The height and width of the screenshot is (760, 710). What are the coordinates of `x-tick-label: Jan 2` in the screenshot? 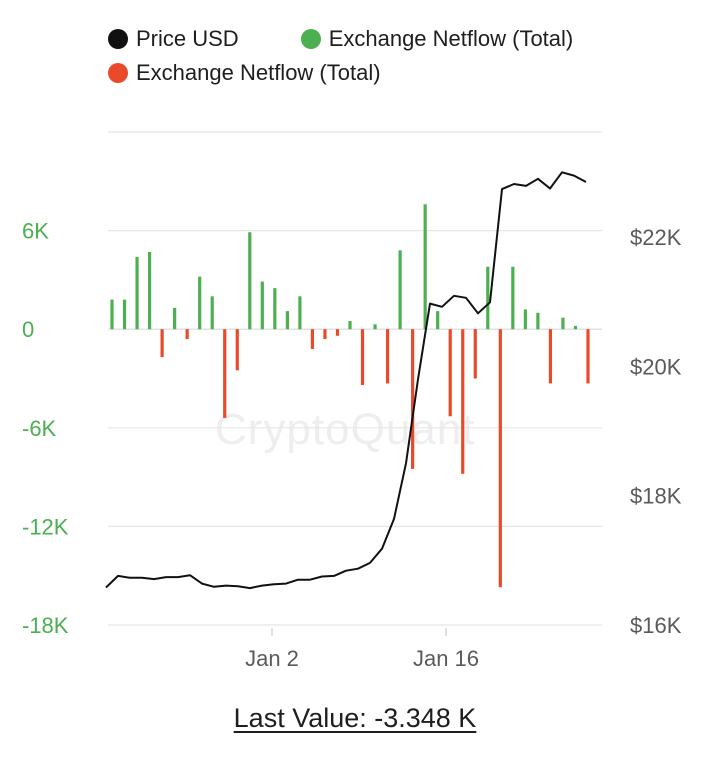 It's located at (272, 658).